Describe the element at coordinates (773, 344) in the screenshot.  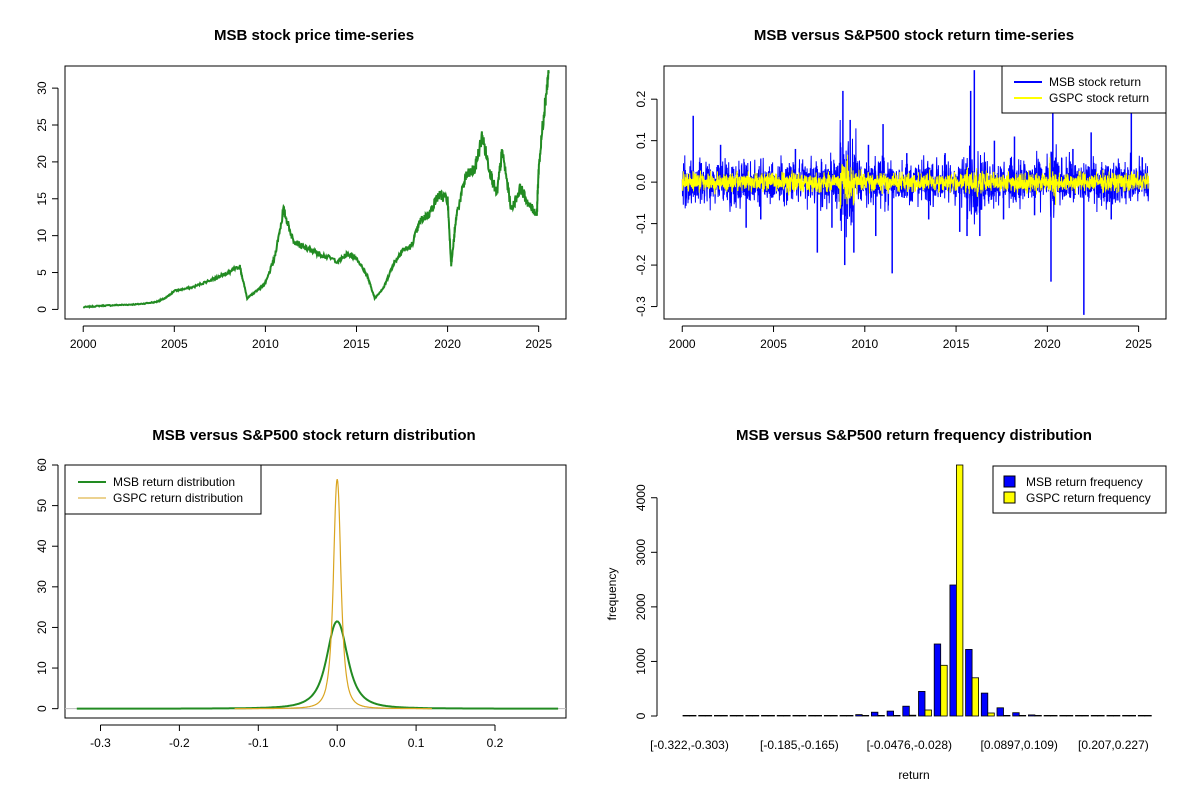
I see `returns-x-tick-label: 2005` at that location.